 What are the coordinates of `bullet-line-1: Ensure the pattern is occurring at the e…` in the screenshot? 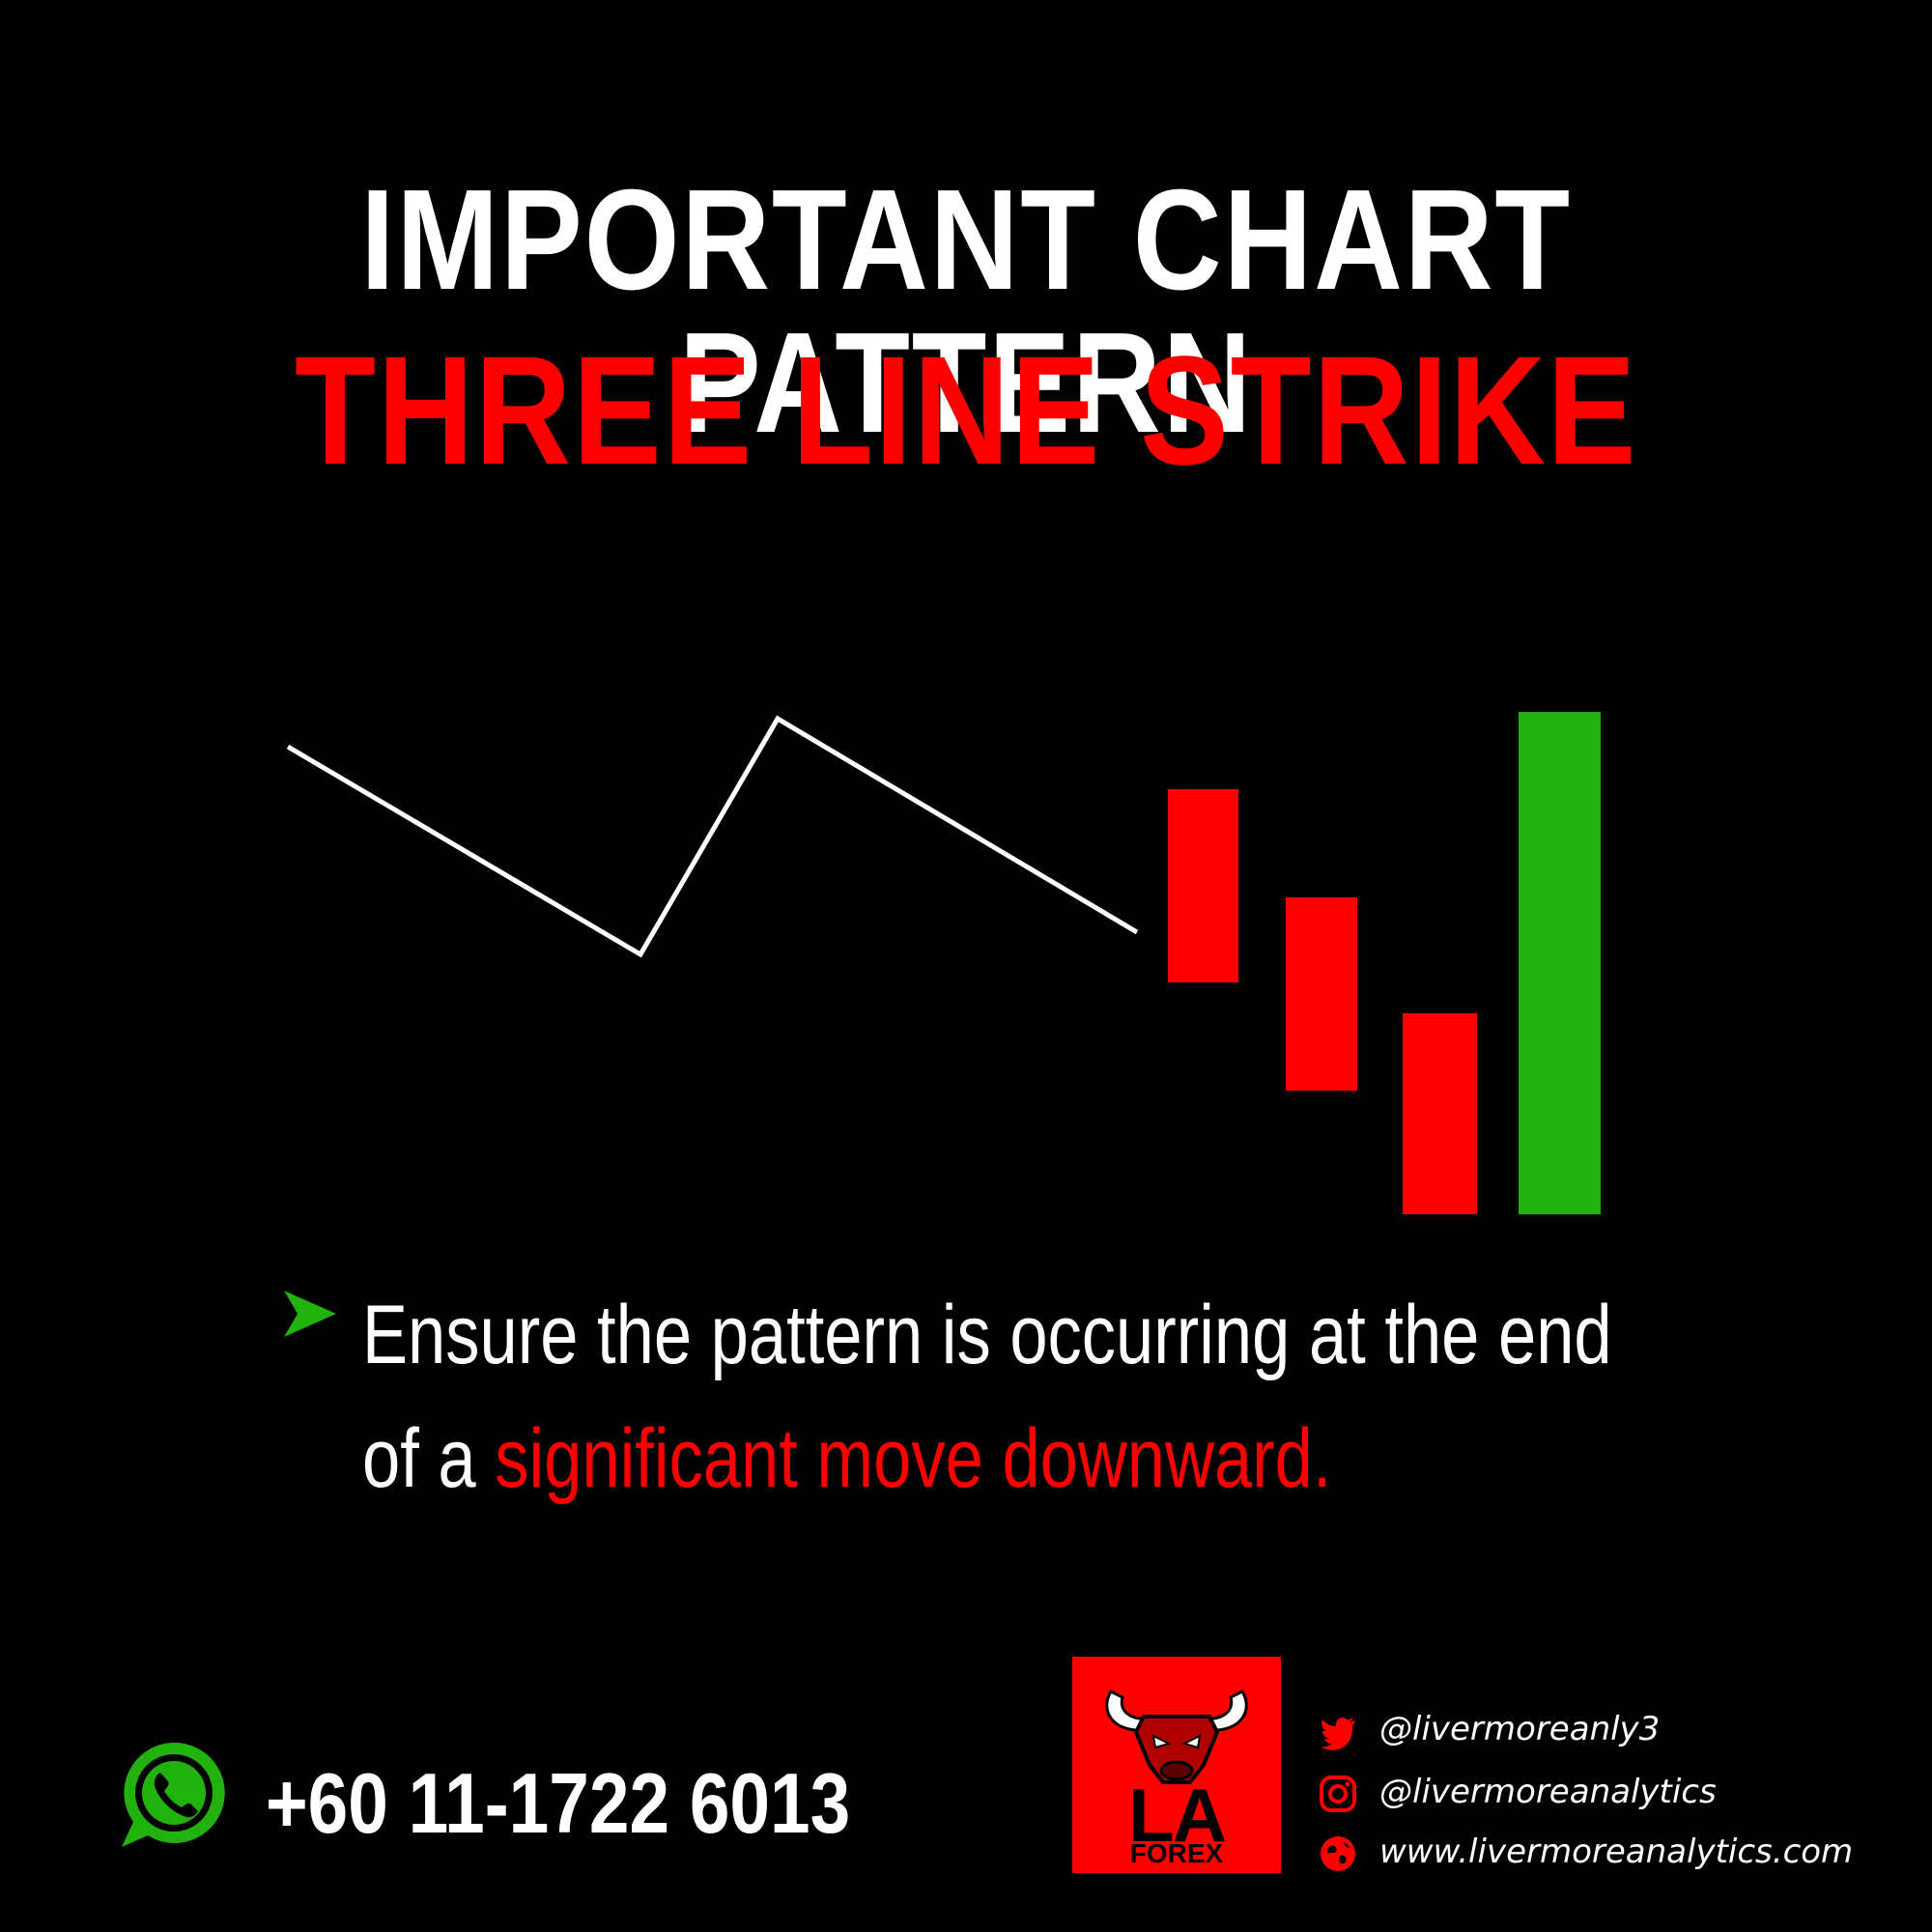 It's located at (987, 1335).